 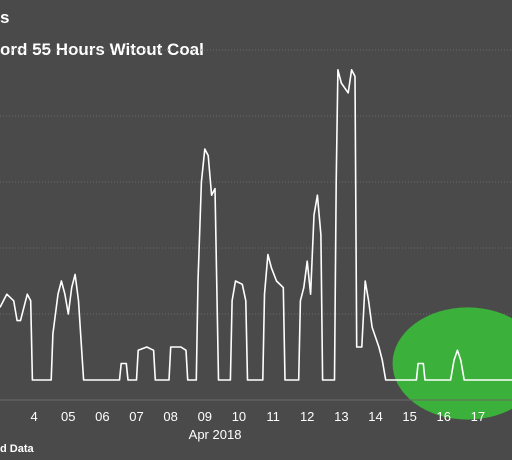 I want to click on x-tick-label: 08, so click(x=170, y=416).